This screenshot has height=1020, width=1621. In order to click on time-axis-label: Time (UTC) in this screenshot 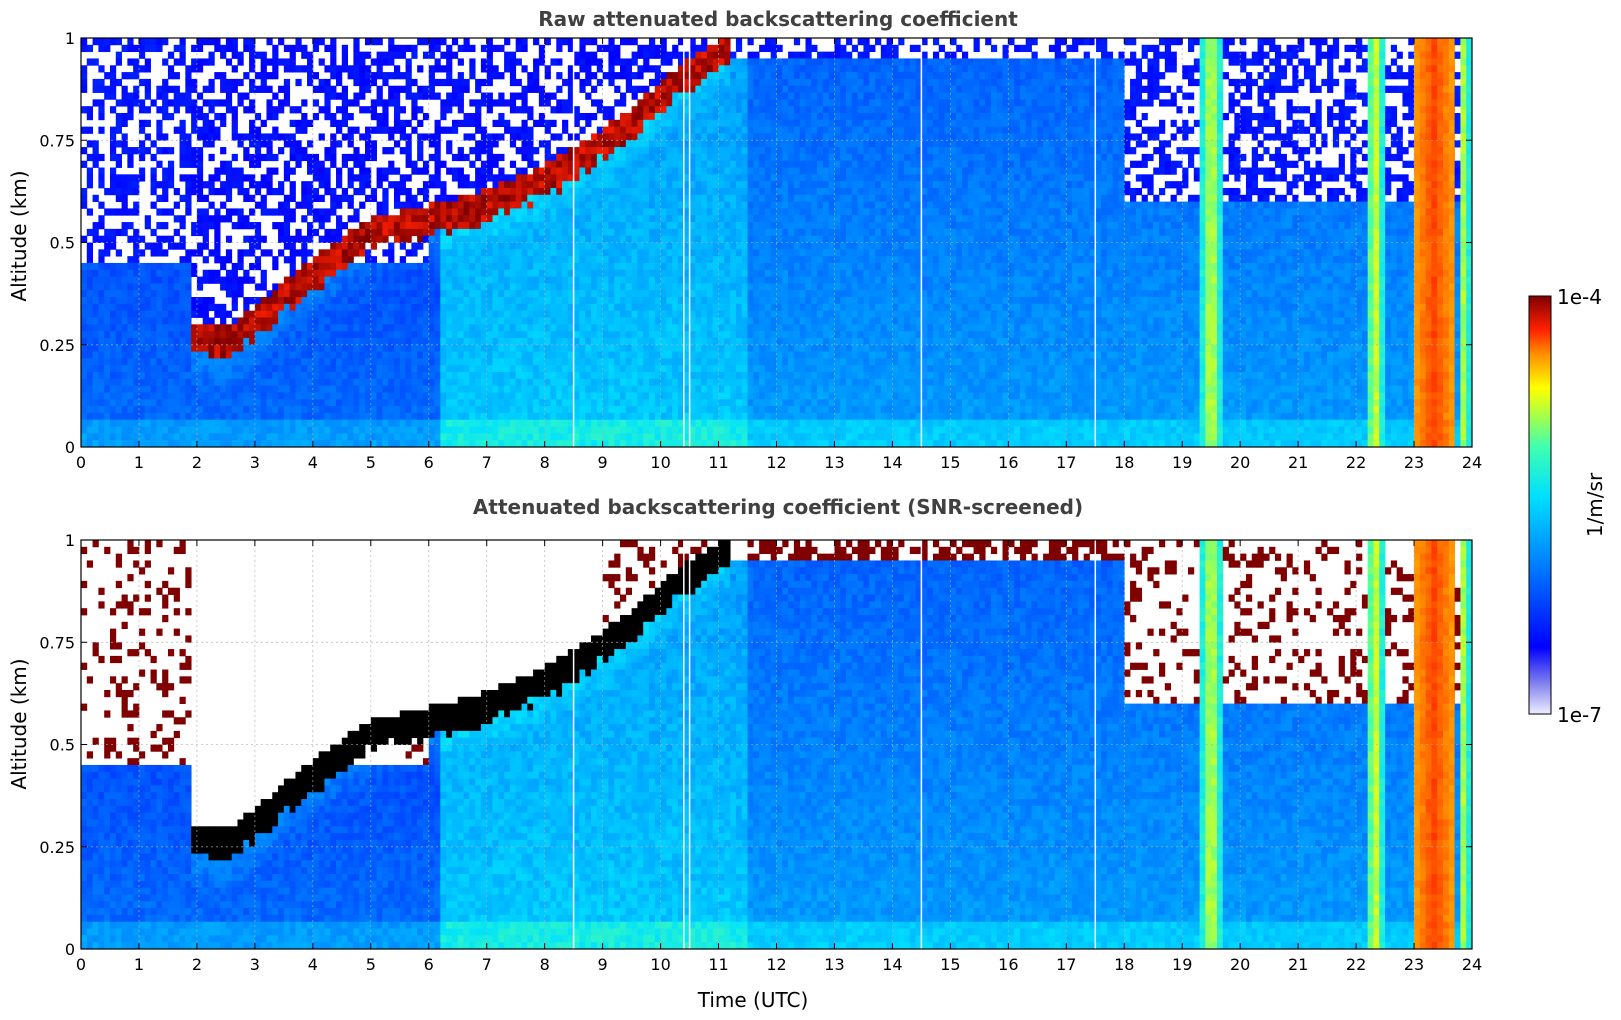, I will do `click(753, 1000)`.